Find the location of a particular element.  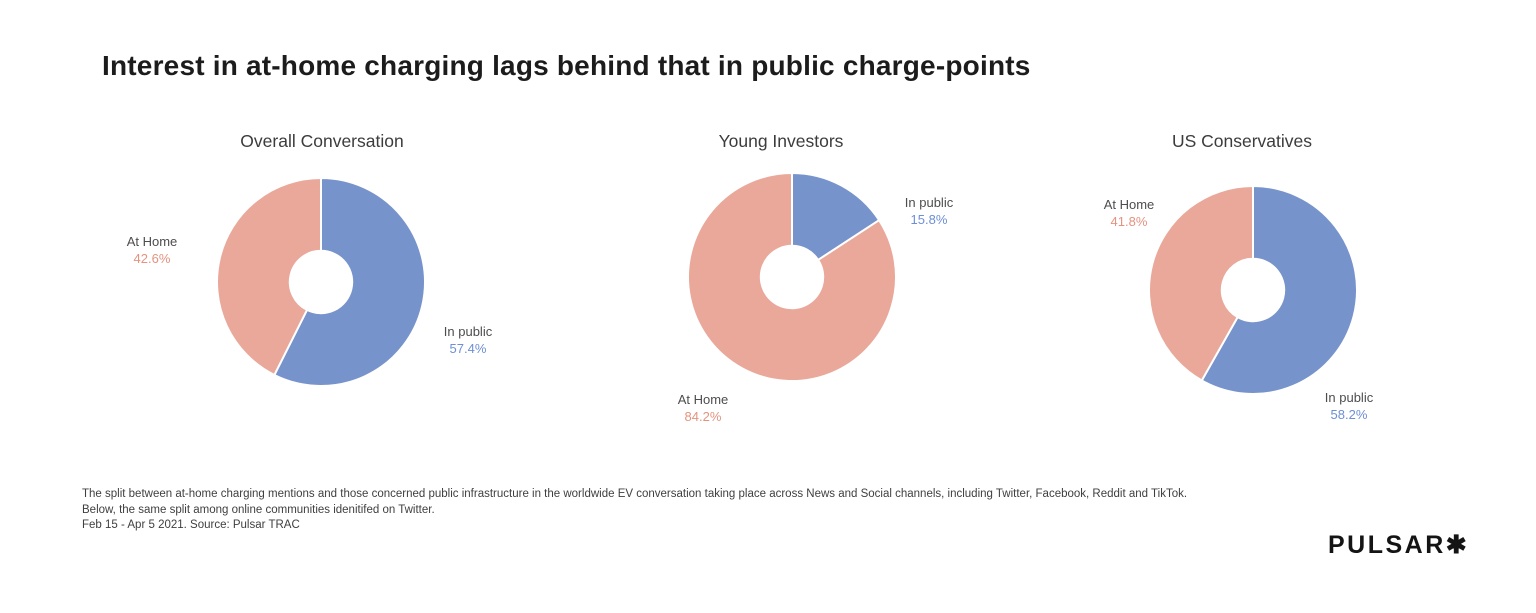

slice-label-value: 57.4% is located at coordinates (468, 348).